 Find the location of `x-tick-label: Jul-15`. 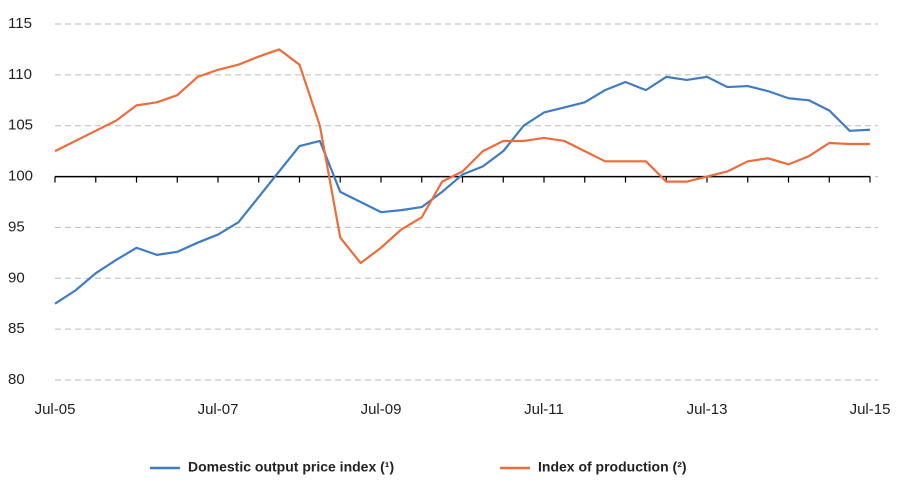

x-tick-label: Jul-15 is located at coordinates (870, 409).